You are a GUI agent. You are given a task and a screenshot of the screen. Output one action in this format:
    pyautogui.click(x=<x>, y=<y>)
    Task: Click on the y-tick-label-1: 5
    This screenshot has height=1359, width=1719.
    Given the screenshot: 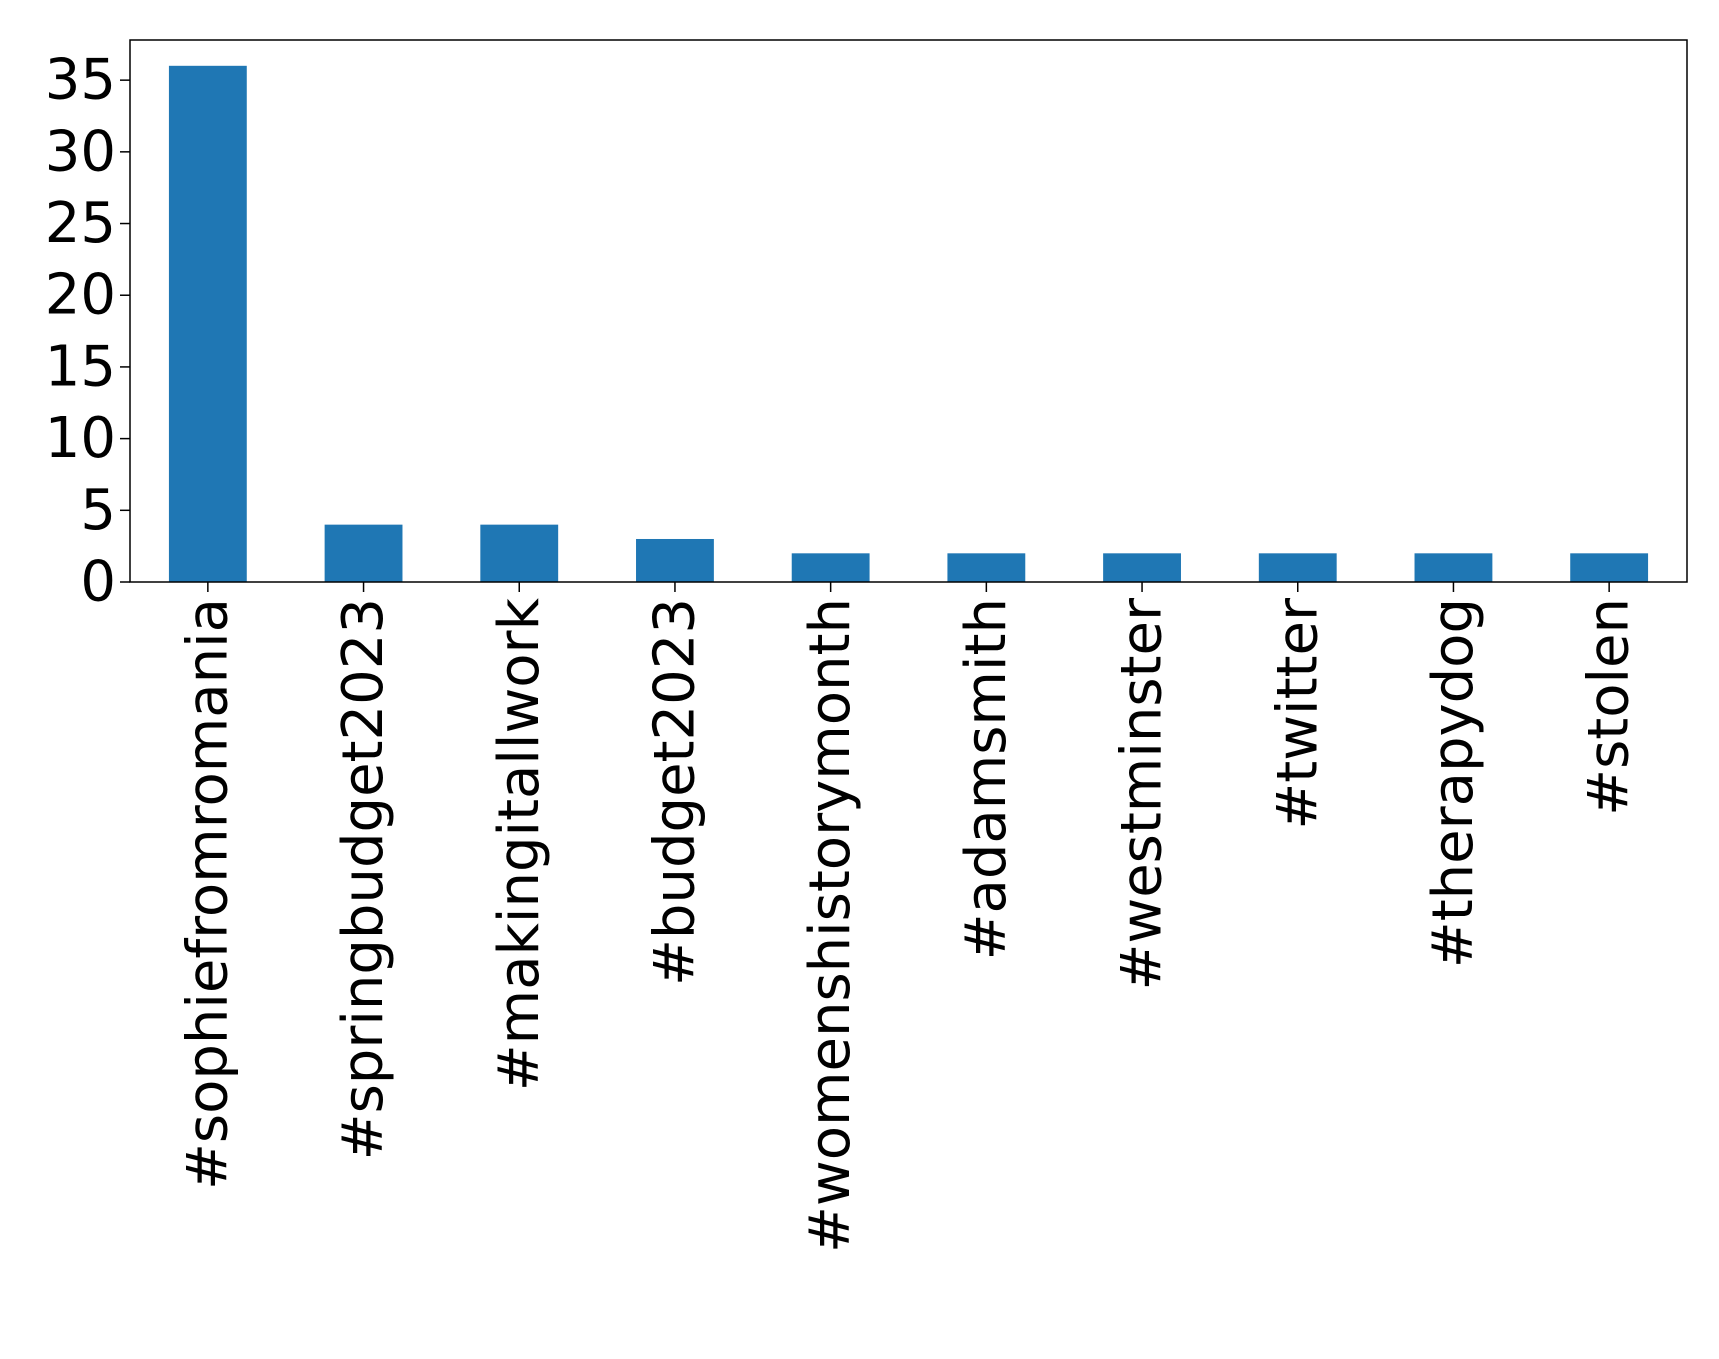 What is the action you would take?
    pyautogui.click(x=98, y=510)
    